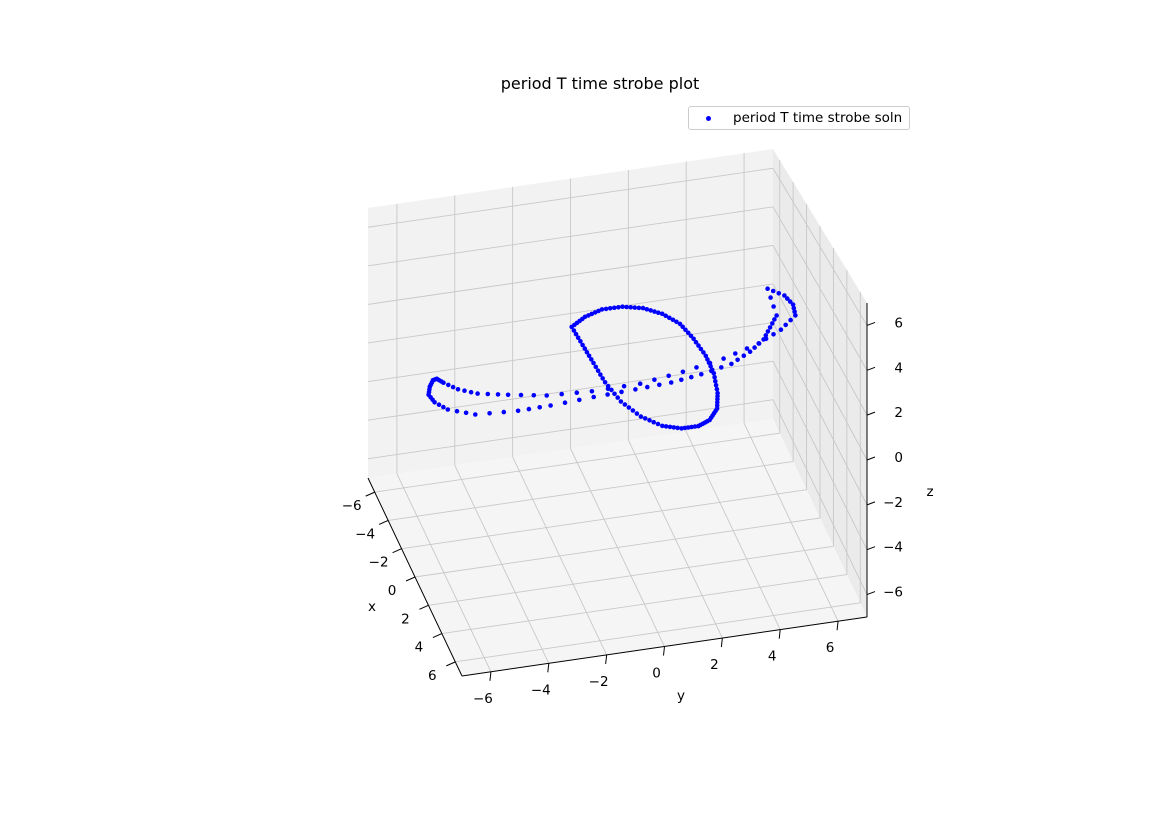 Image resolution: width=1170 pixels, height=834 pixels. What do you see at coordinates (599, 682) in the screenshot?
I see `y-tick-label: −2` at bounding box center [599, 682].